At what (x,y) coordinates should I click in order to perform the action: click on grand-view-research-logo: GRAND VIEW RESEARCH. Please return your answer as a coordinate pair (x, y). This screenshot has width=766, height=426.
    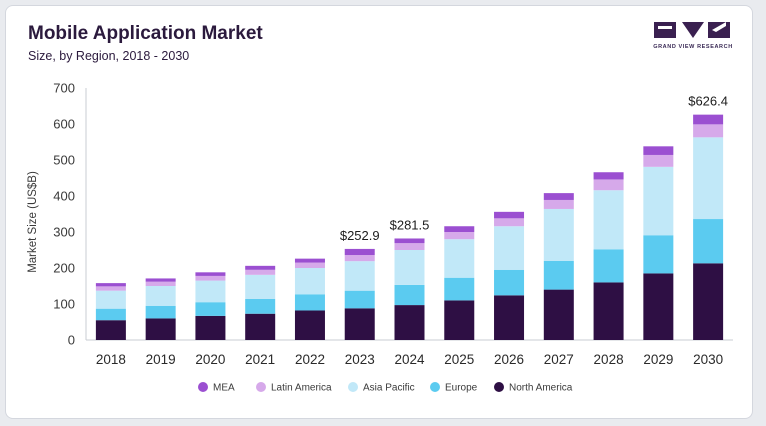
    Looking at the image, I should click on (693, 38).